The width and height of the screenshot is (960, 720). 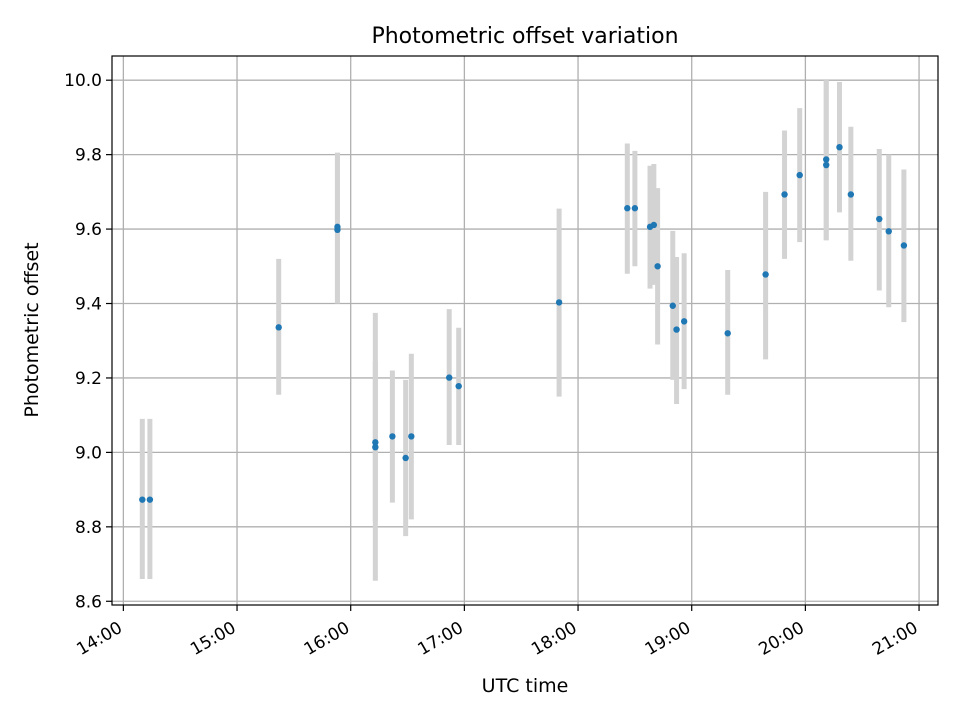 I want to click on y-tick-label: 10.0, so click(x=83, y=81).